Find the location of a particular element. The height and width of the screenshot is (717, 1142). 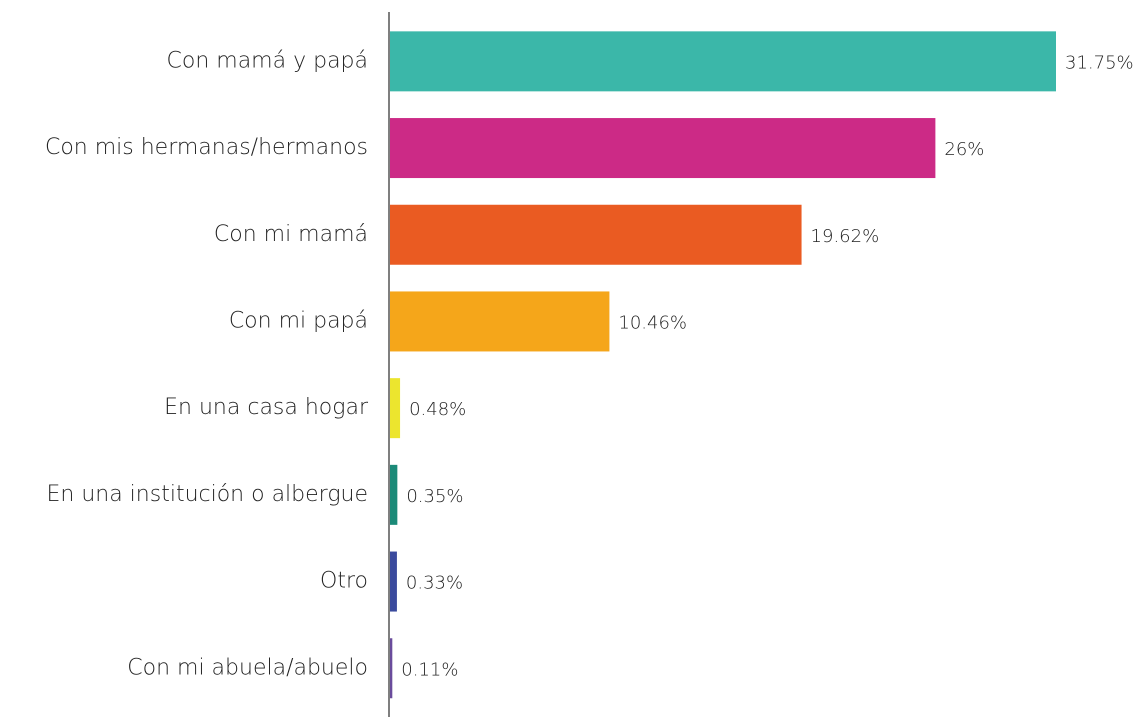

category-label: Con mi abuela/abuelo is located at coordinates (247, 667).